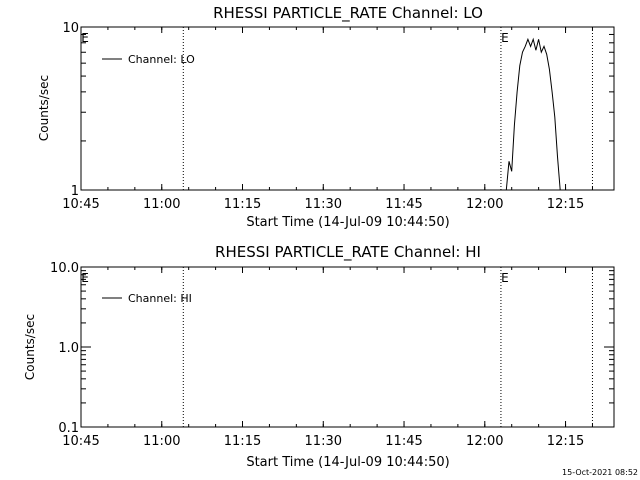 Image resolution: width=640 pixels, height=480 pixels. What do you see at coordinates (161, 59) in the screenshot?
I see `legend-label: Channel: LO` at bounding box center [161, 59].